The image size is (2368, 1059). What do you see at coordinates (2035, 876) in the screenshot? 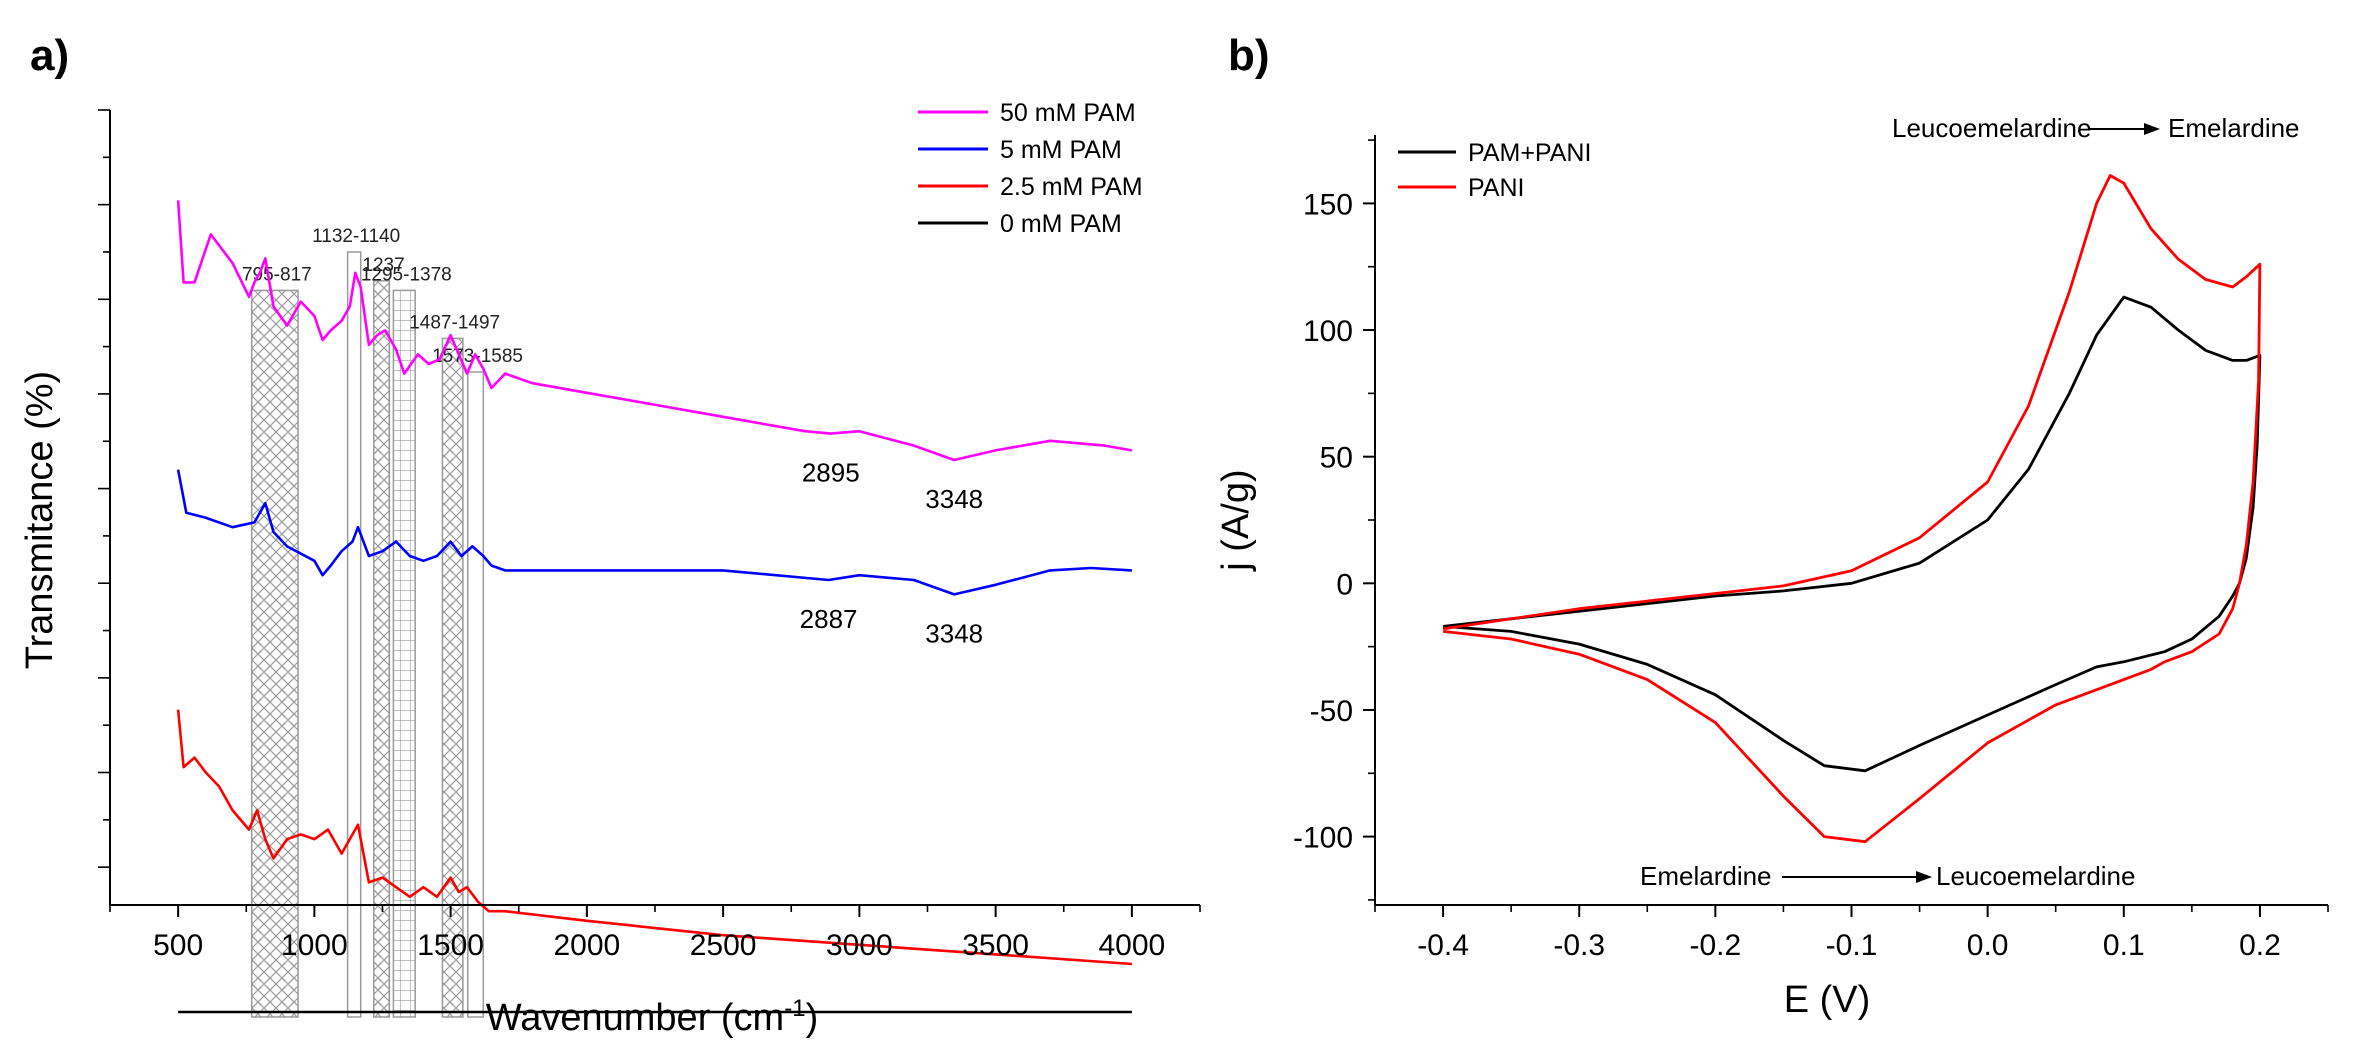
I see `annotation-to: Leucoemelardine` at bounding box center [2035, 876].